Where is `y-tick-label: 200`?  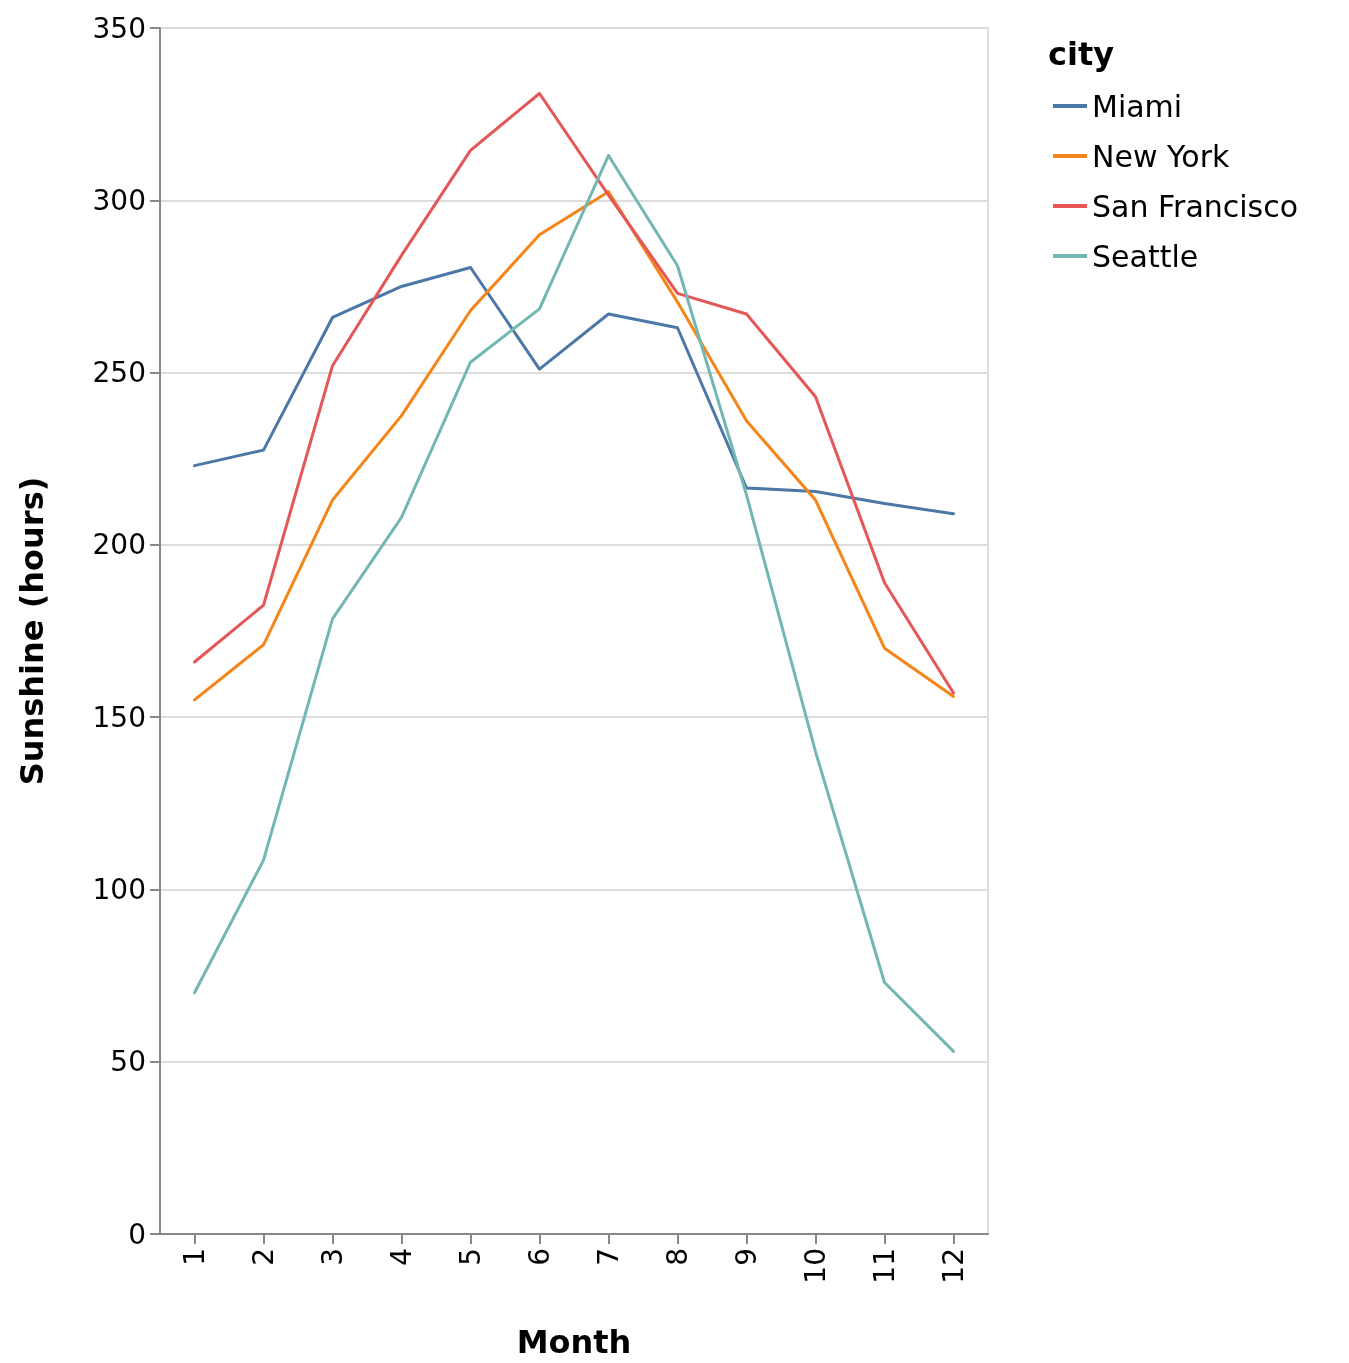
y-tick-label: 200 is located at coordinates (119, 545).